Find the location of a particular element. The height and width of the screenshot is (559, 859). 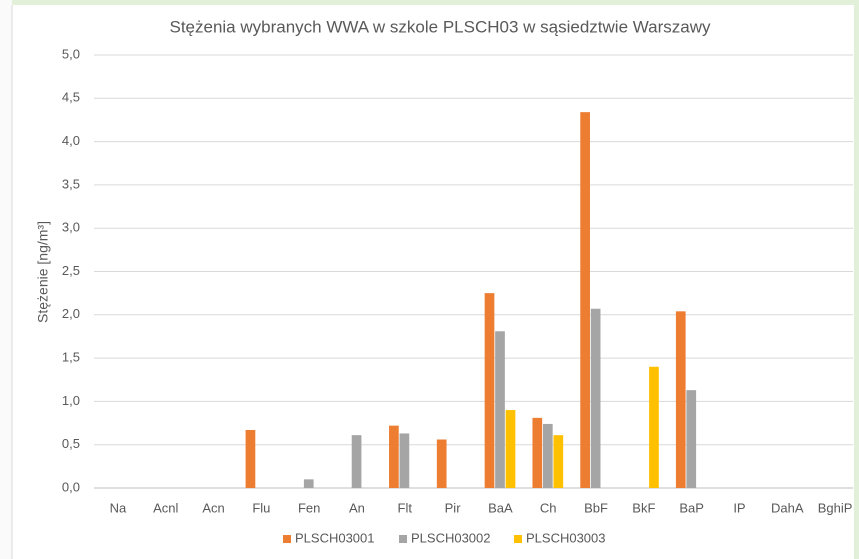

x-tick-label: An is located at coordinates (357, 507).